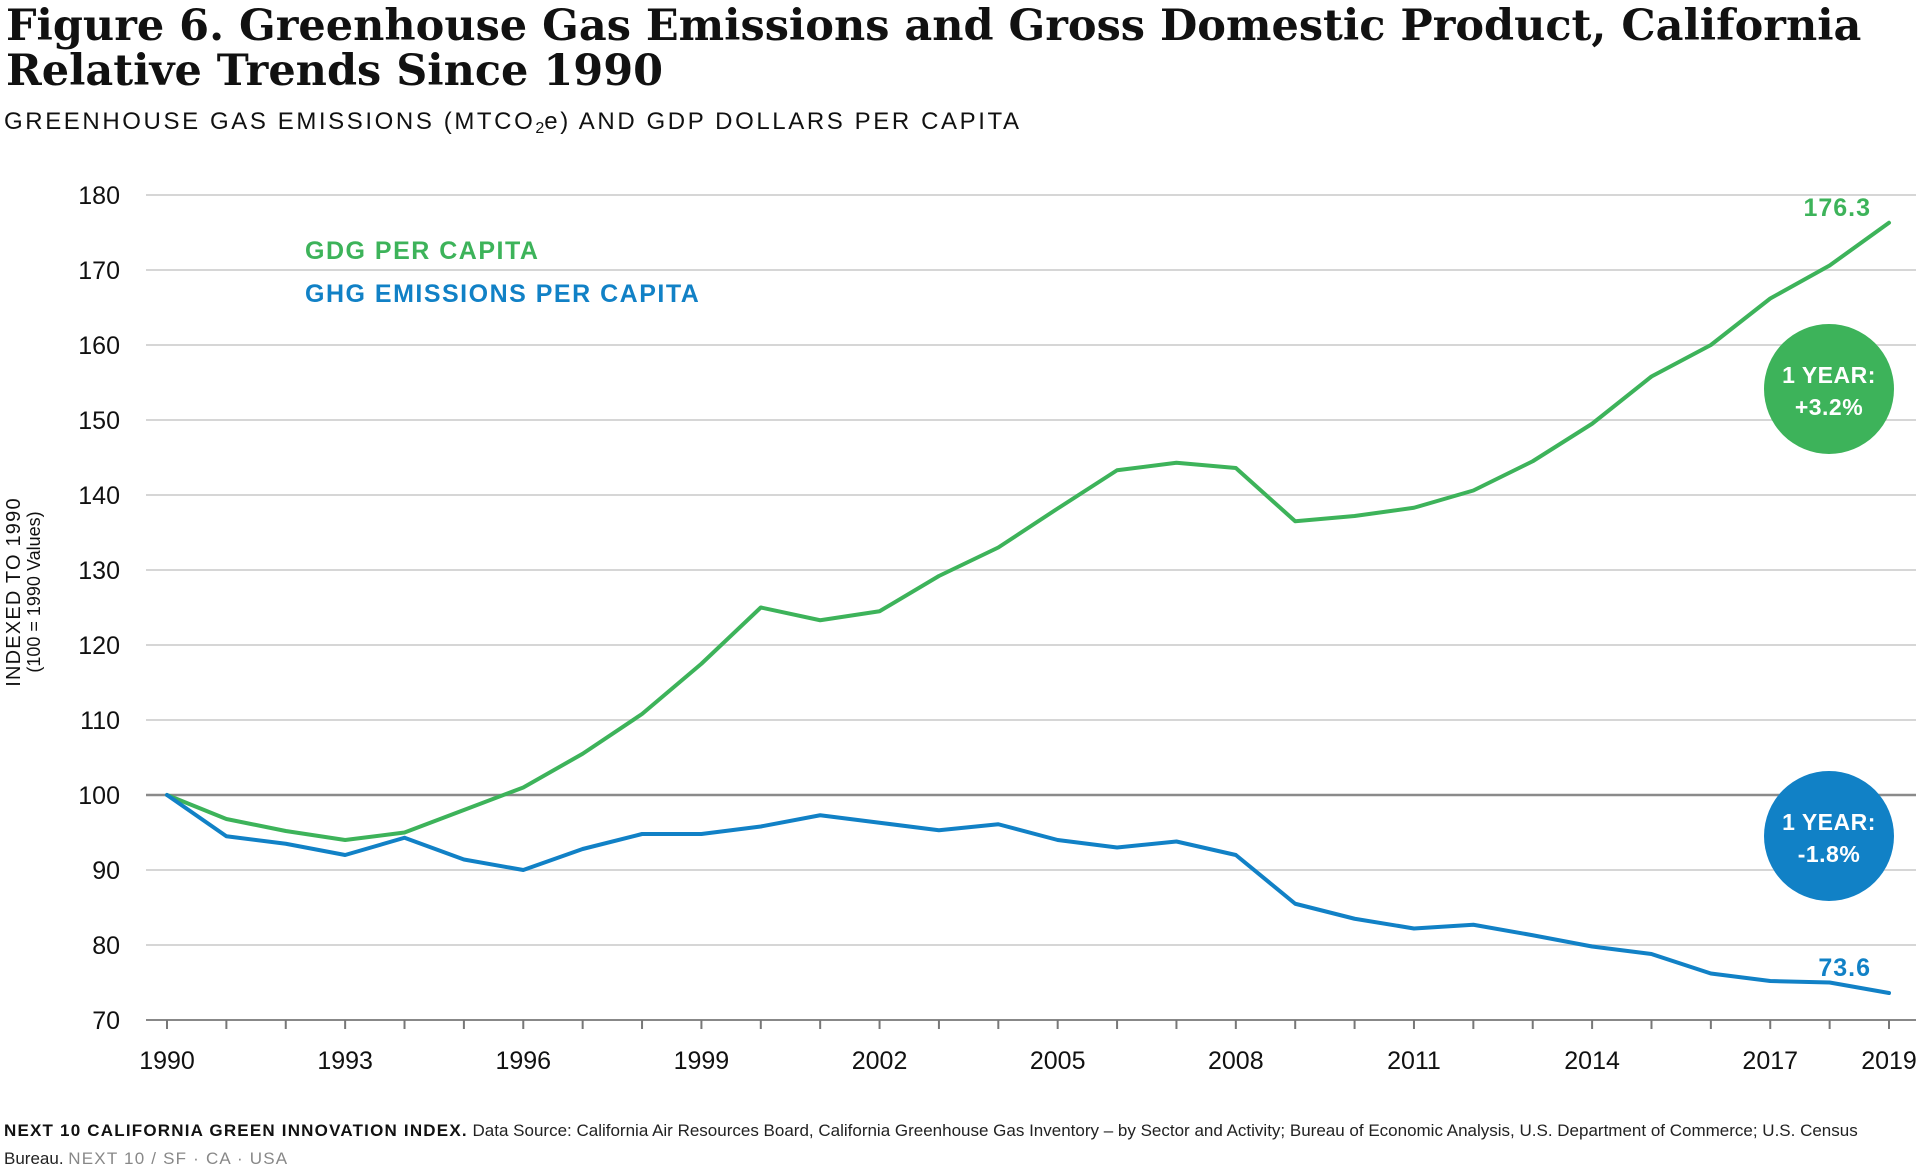 The image size is (1920, 1174). I want to click on x-tick-label: 1996, so click(523, 1061).